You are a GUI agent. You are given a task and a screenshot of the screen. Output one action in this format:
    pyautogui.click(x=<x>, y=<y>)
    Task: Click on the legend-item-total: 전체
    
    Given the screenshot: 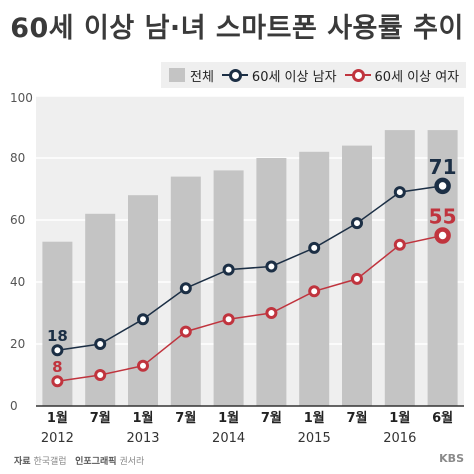 What is the action you would take?
    pyautogui.click(x=191, y=75)
    